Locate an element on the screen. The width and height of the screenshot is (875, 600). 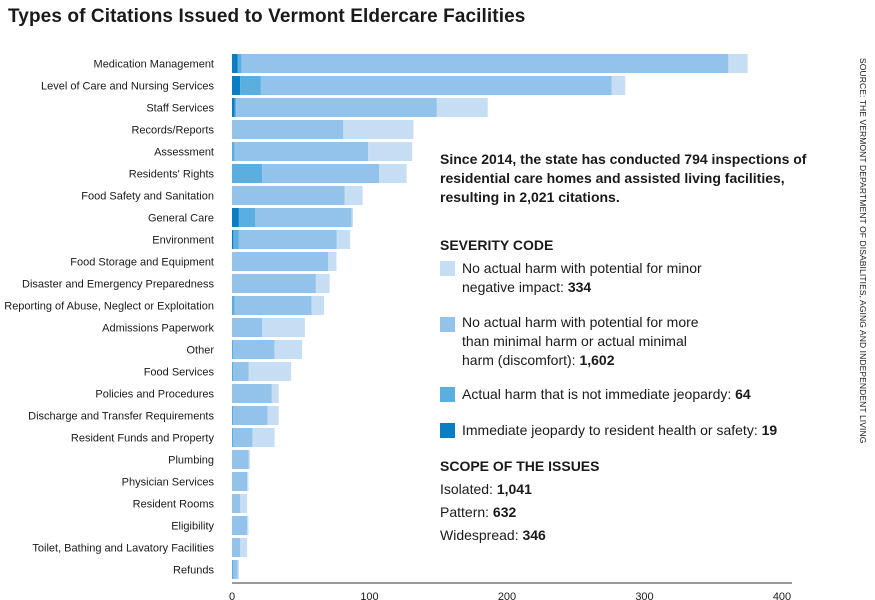
scope-label: Isolated: is located at coordinates (466, 489).